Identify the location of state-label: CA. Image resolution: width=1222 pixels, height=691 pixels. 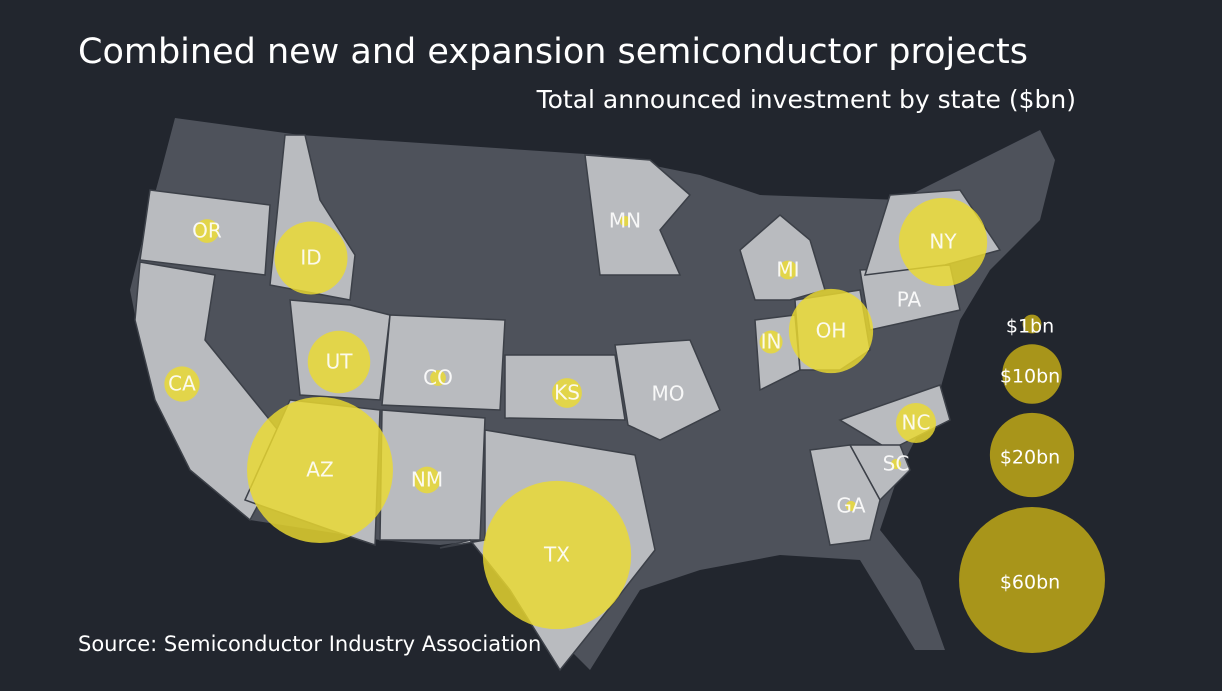
(182, 384).